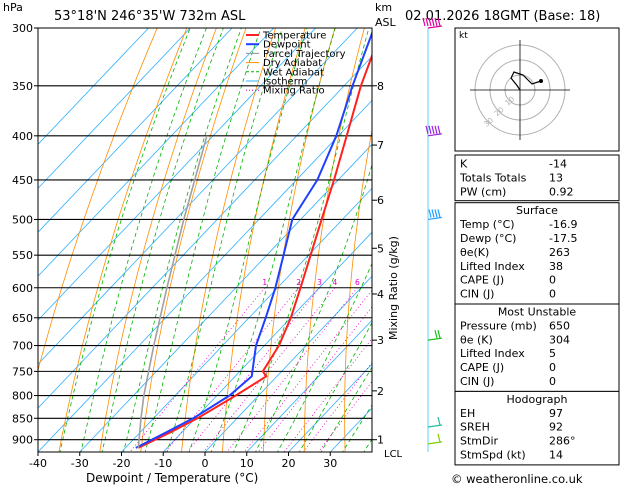 Image resolution: width=629 pixels, height=486 pixels. I want to click on mixing-ratio-label: 4, so click(334, 282).